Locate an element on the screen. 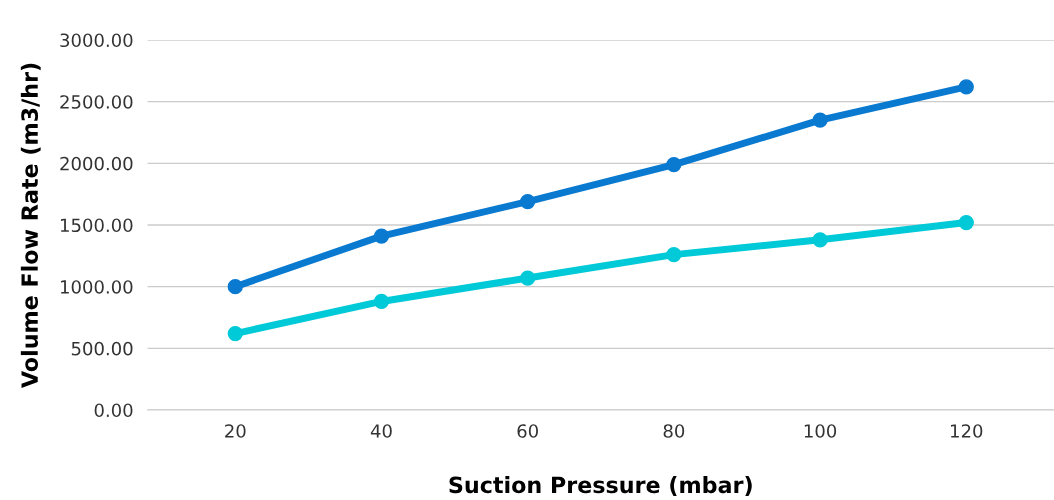 This screenshot has width=1054, height=500. y-tick-label: 500.00 is located at coordinates (102, 348).